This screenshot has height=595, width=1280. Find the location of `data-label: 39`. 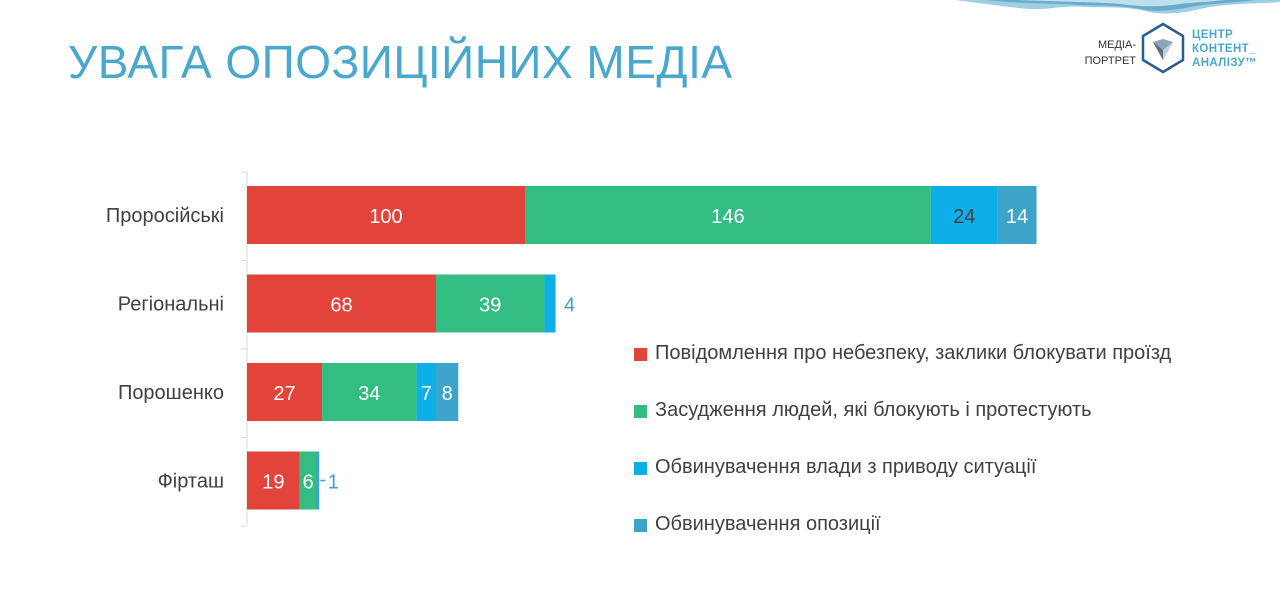

data-label: 39 is located at coordinates (490, 306).